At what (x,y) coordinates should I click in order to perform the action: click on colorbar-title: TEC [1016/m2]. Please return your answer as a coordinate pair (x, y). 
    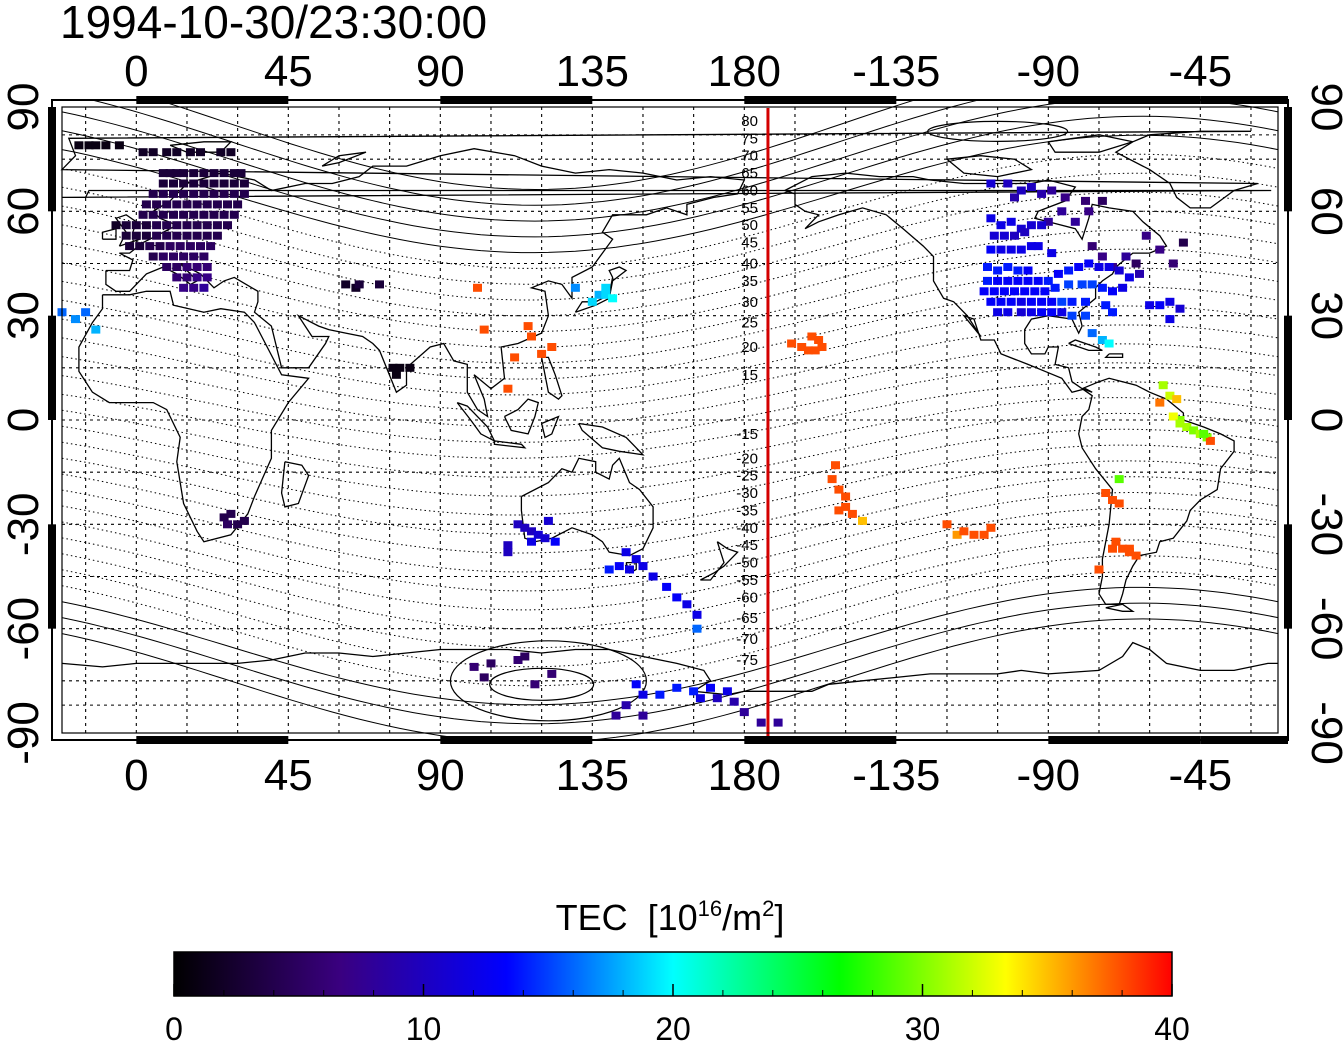
    Looking at the image, I should click on (670, 917).